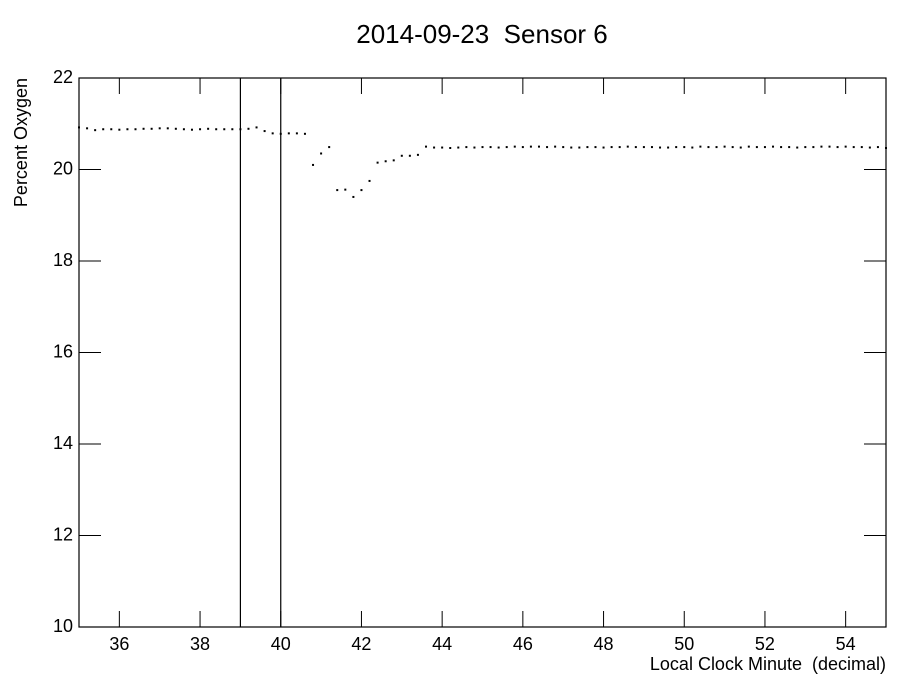 The width and height of the screenshot is (910, 693). What do you see at coordinates (281, 644) in the screenshot?
I see `x-tick-label: 40` at bounding box center [281, 644].